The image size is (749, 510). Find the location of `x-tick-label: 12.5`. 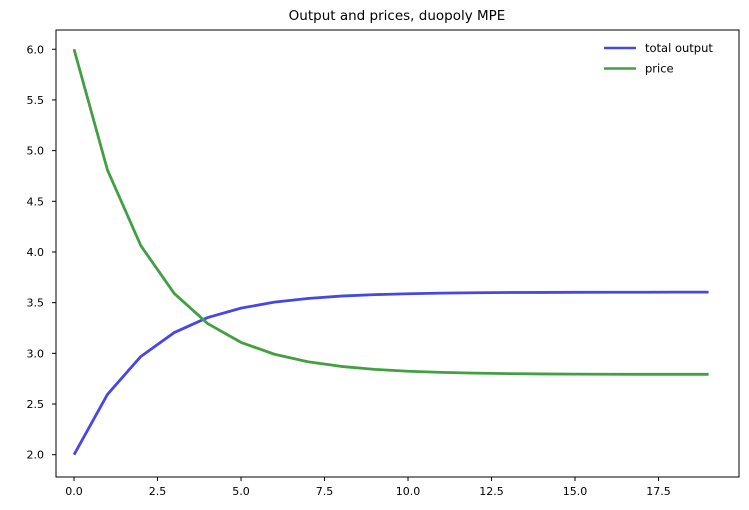

x-tick-label: 12.5 is located at coordinates (491, 491).